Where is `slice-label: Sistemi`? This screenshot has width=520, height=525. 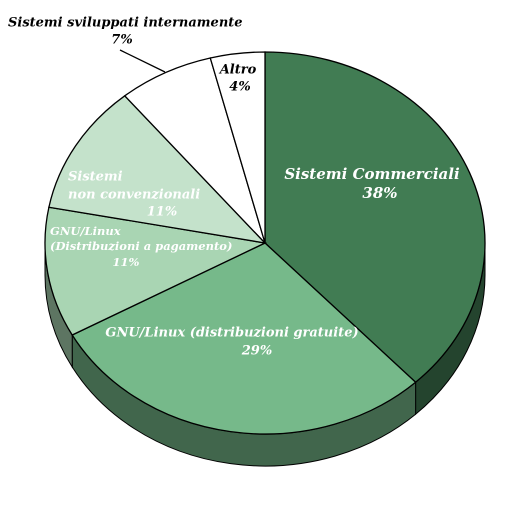
slice-label: Sistemi is located at coordinates (95, 177).